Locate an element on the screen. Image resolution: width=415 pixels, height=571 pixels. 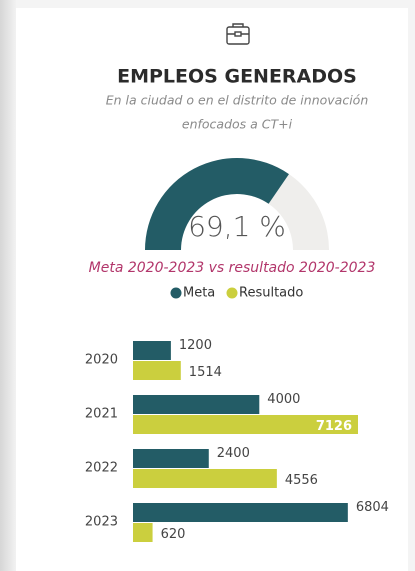
gauge-value is located at coordinates (217, 204).